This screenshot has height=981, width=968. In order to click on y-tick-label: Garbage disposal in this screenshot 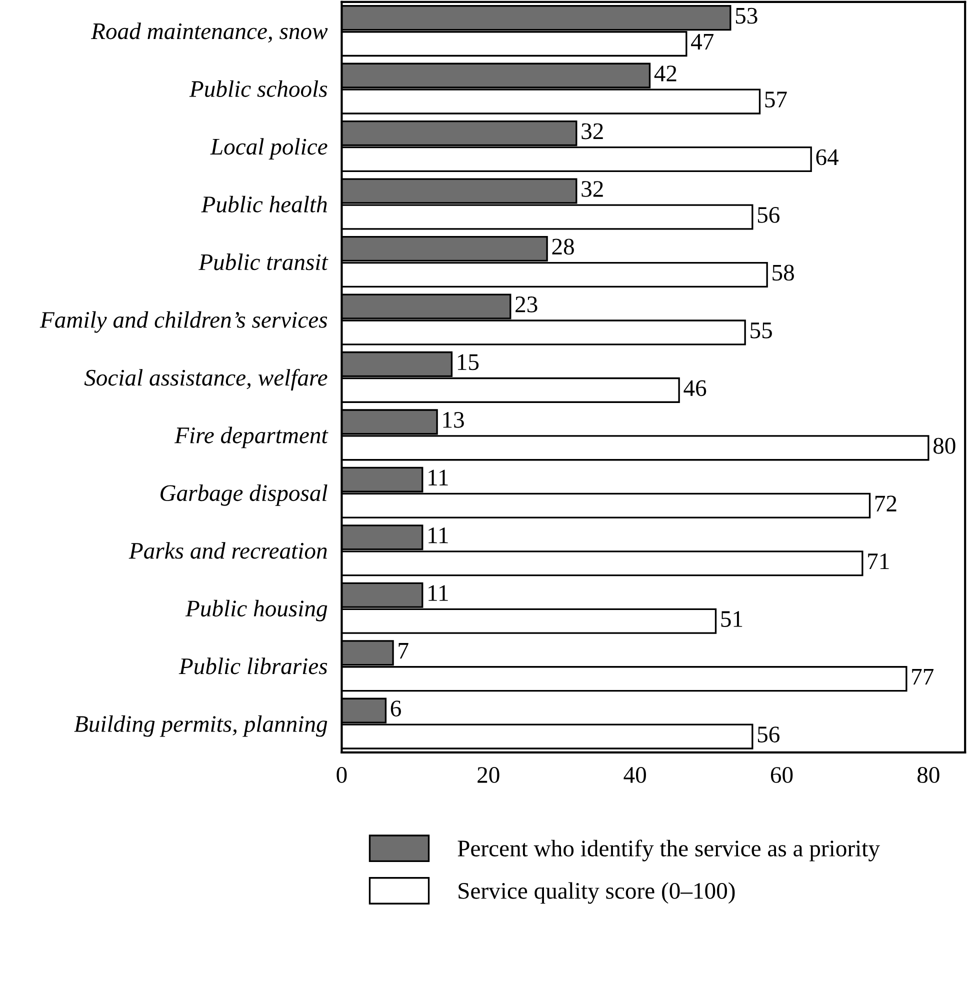, I will do `click(244, 495)`.